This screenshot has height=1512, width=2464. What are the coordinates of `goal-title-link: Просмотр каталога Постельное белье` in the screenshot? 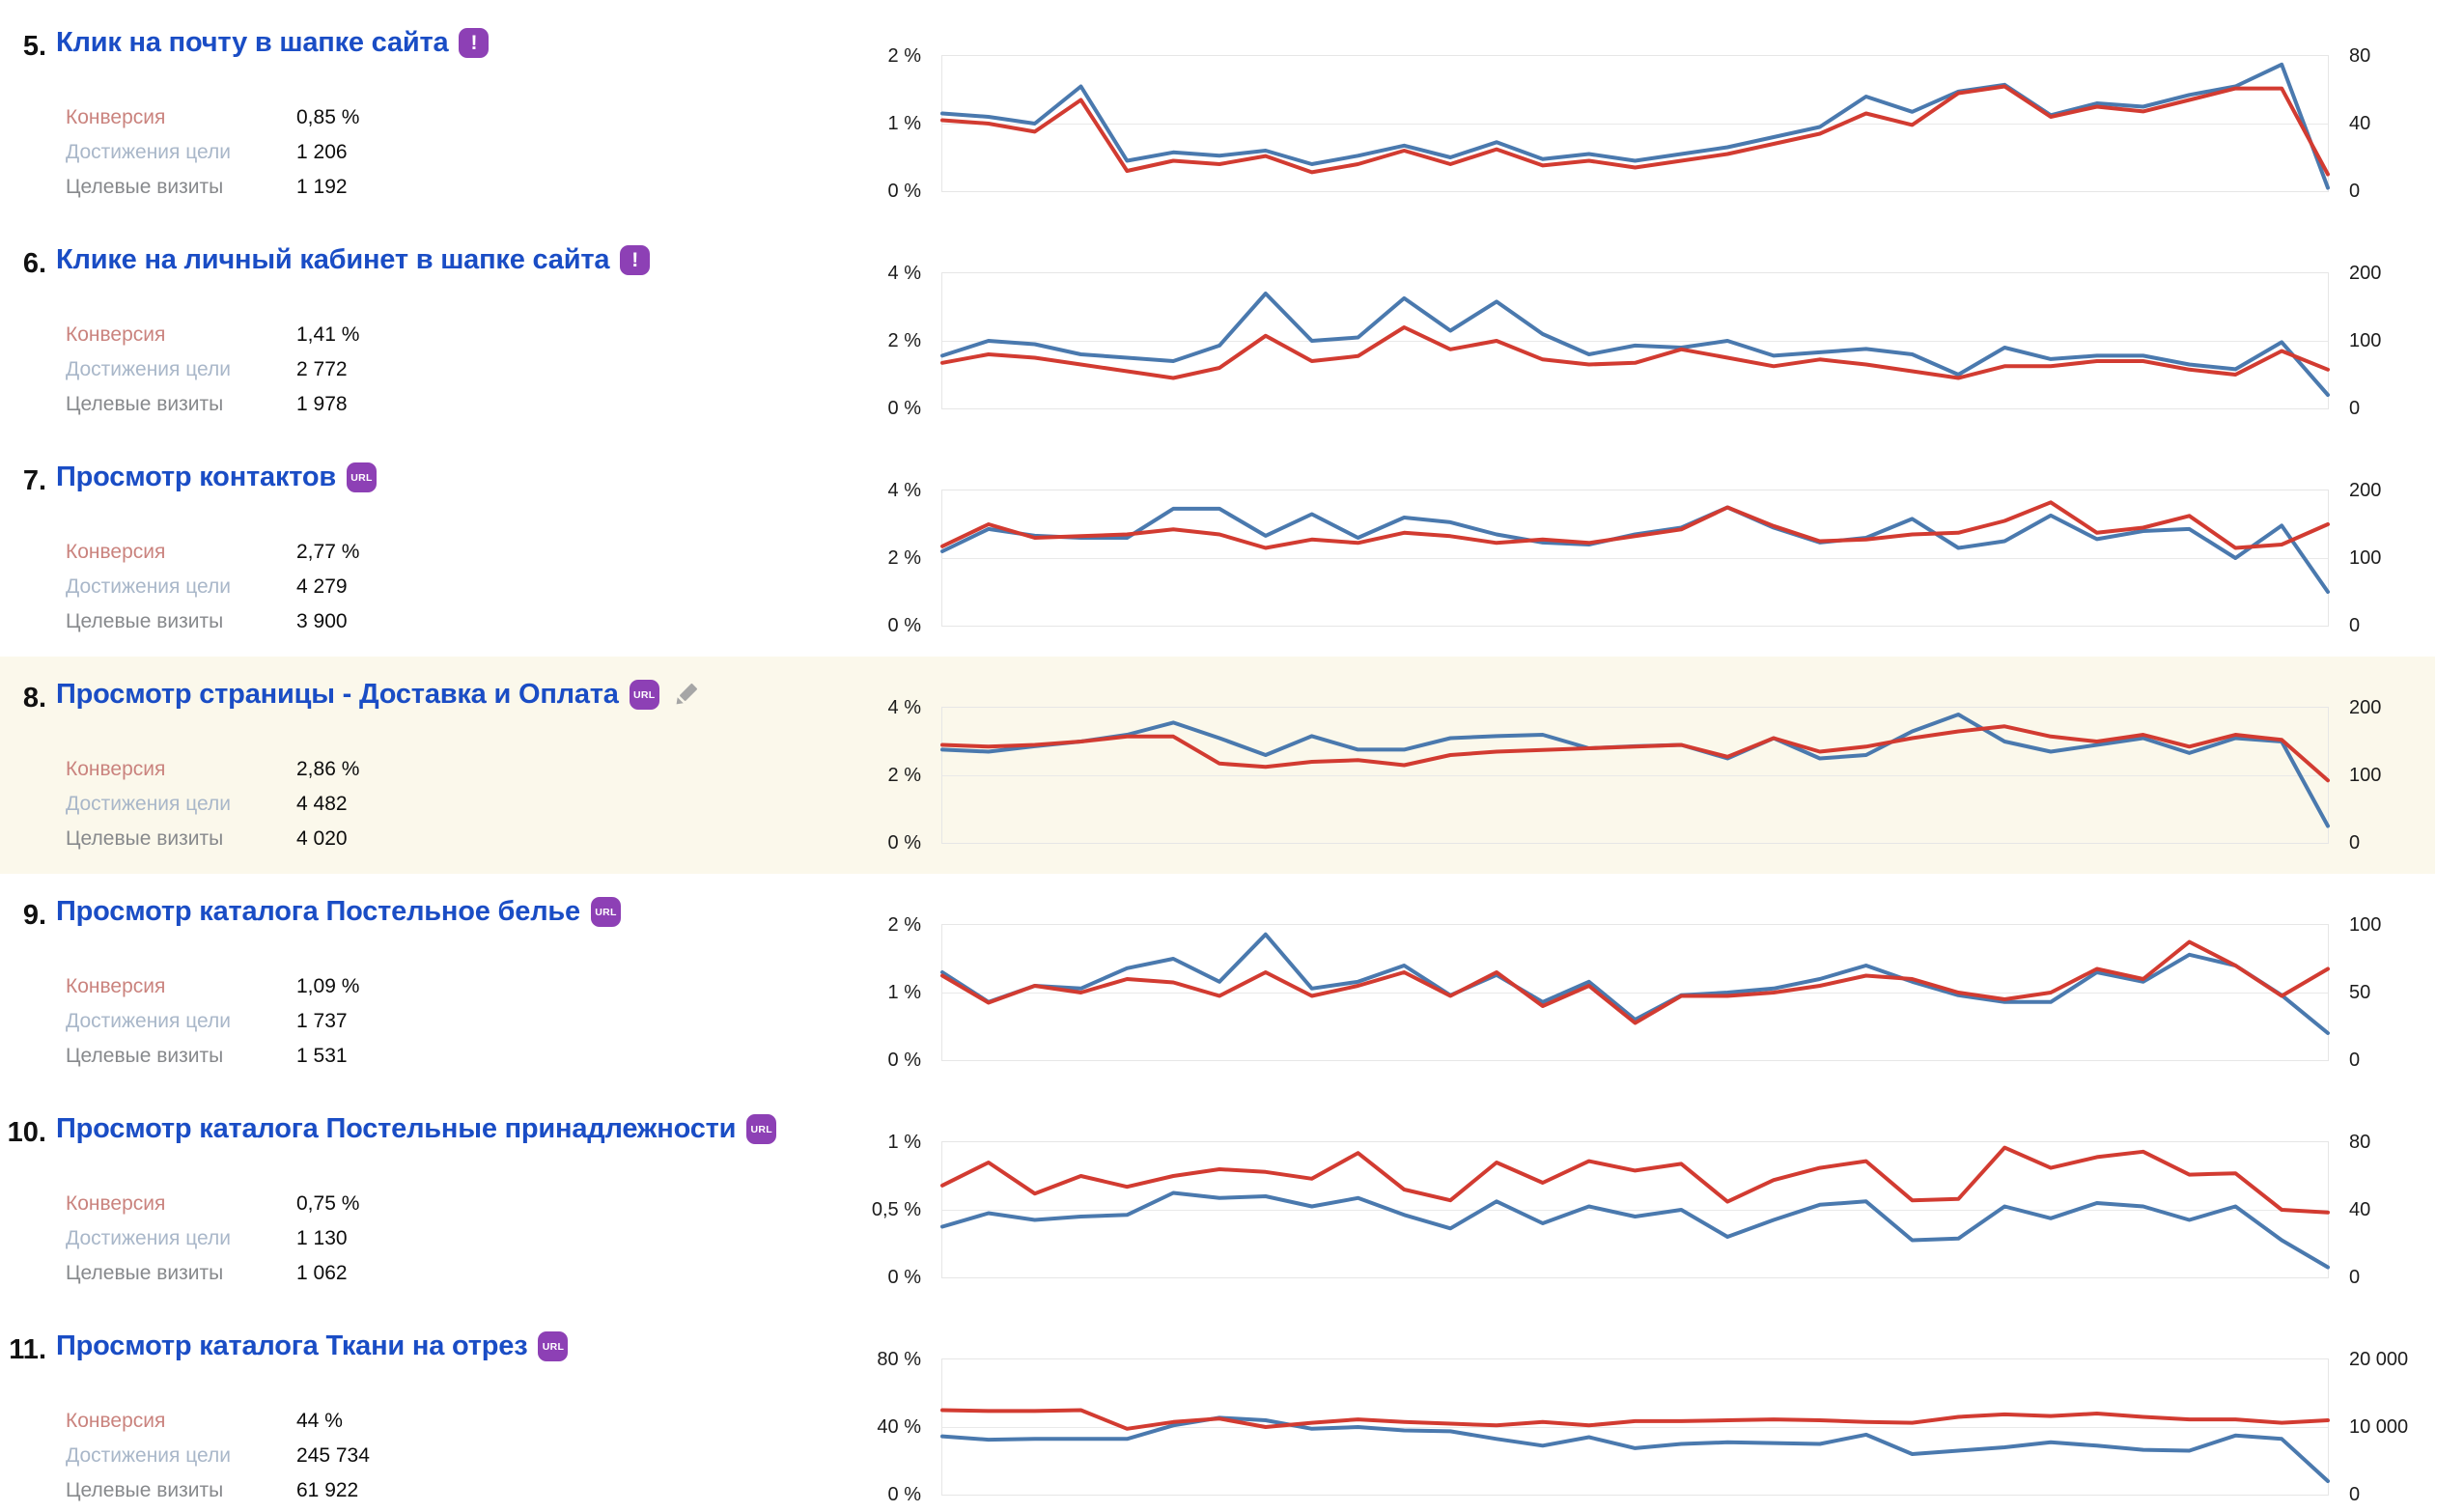 It's located at (318, 912).